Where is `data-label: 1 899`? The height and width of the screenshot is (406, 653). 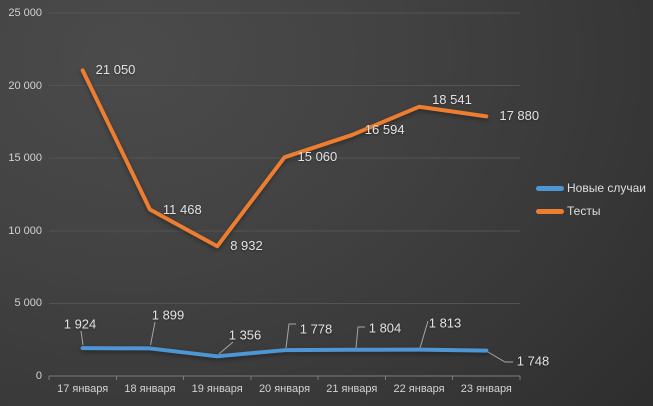 data-label: 1 899 is located at coordinates (168, 315).